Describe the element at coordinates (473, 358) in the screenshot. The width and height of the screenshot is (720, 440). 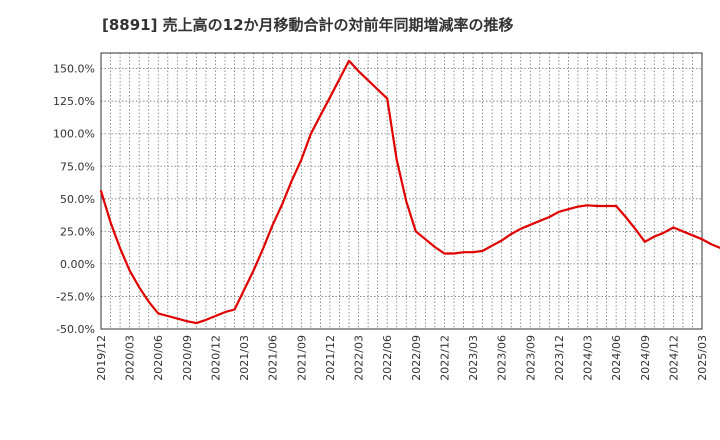
I see `x-tick-label: 2023/03` at that location.